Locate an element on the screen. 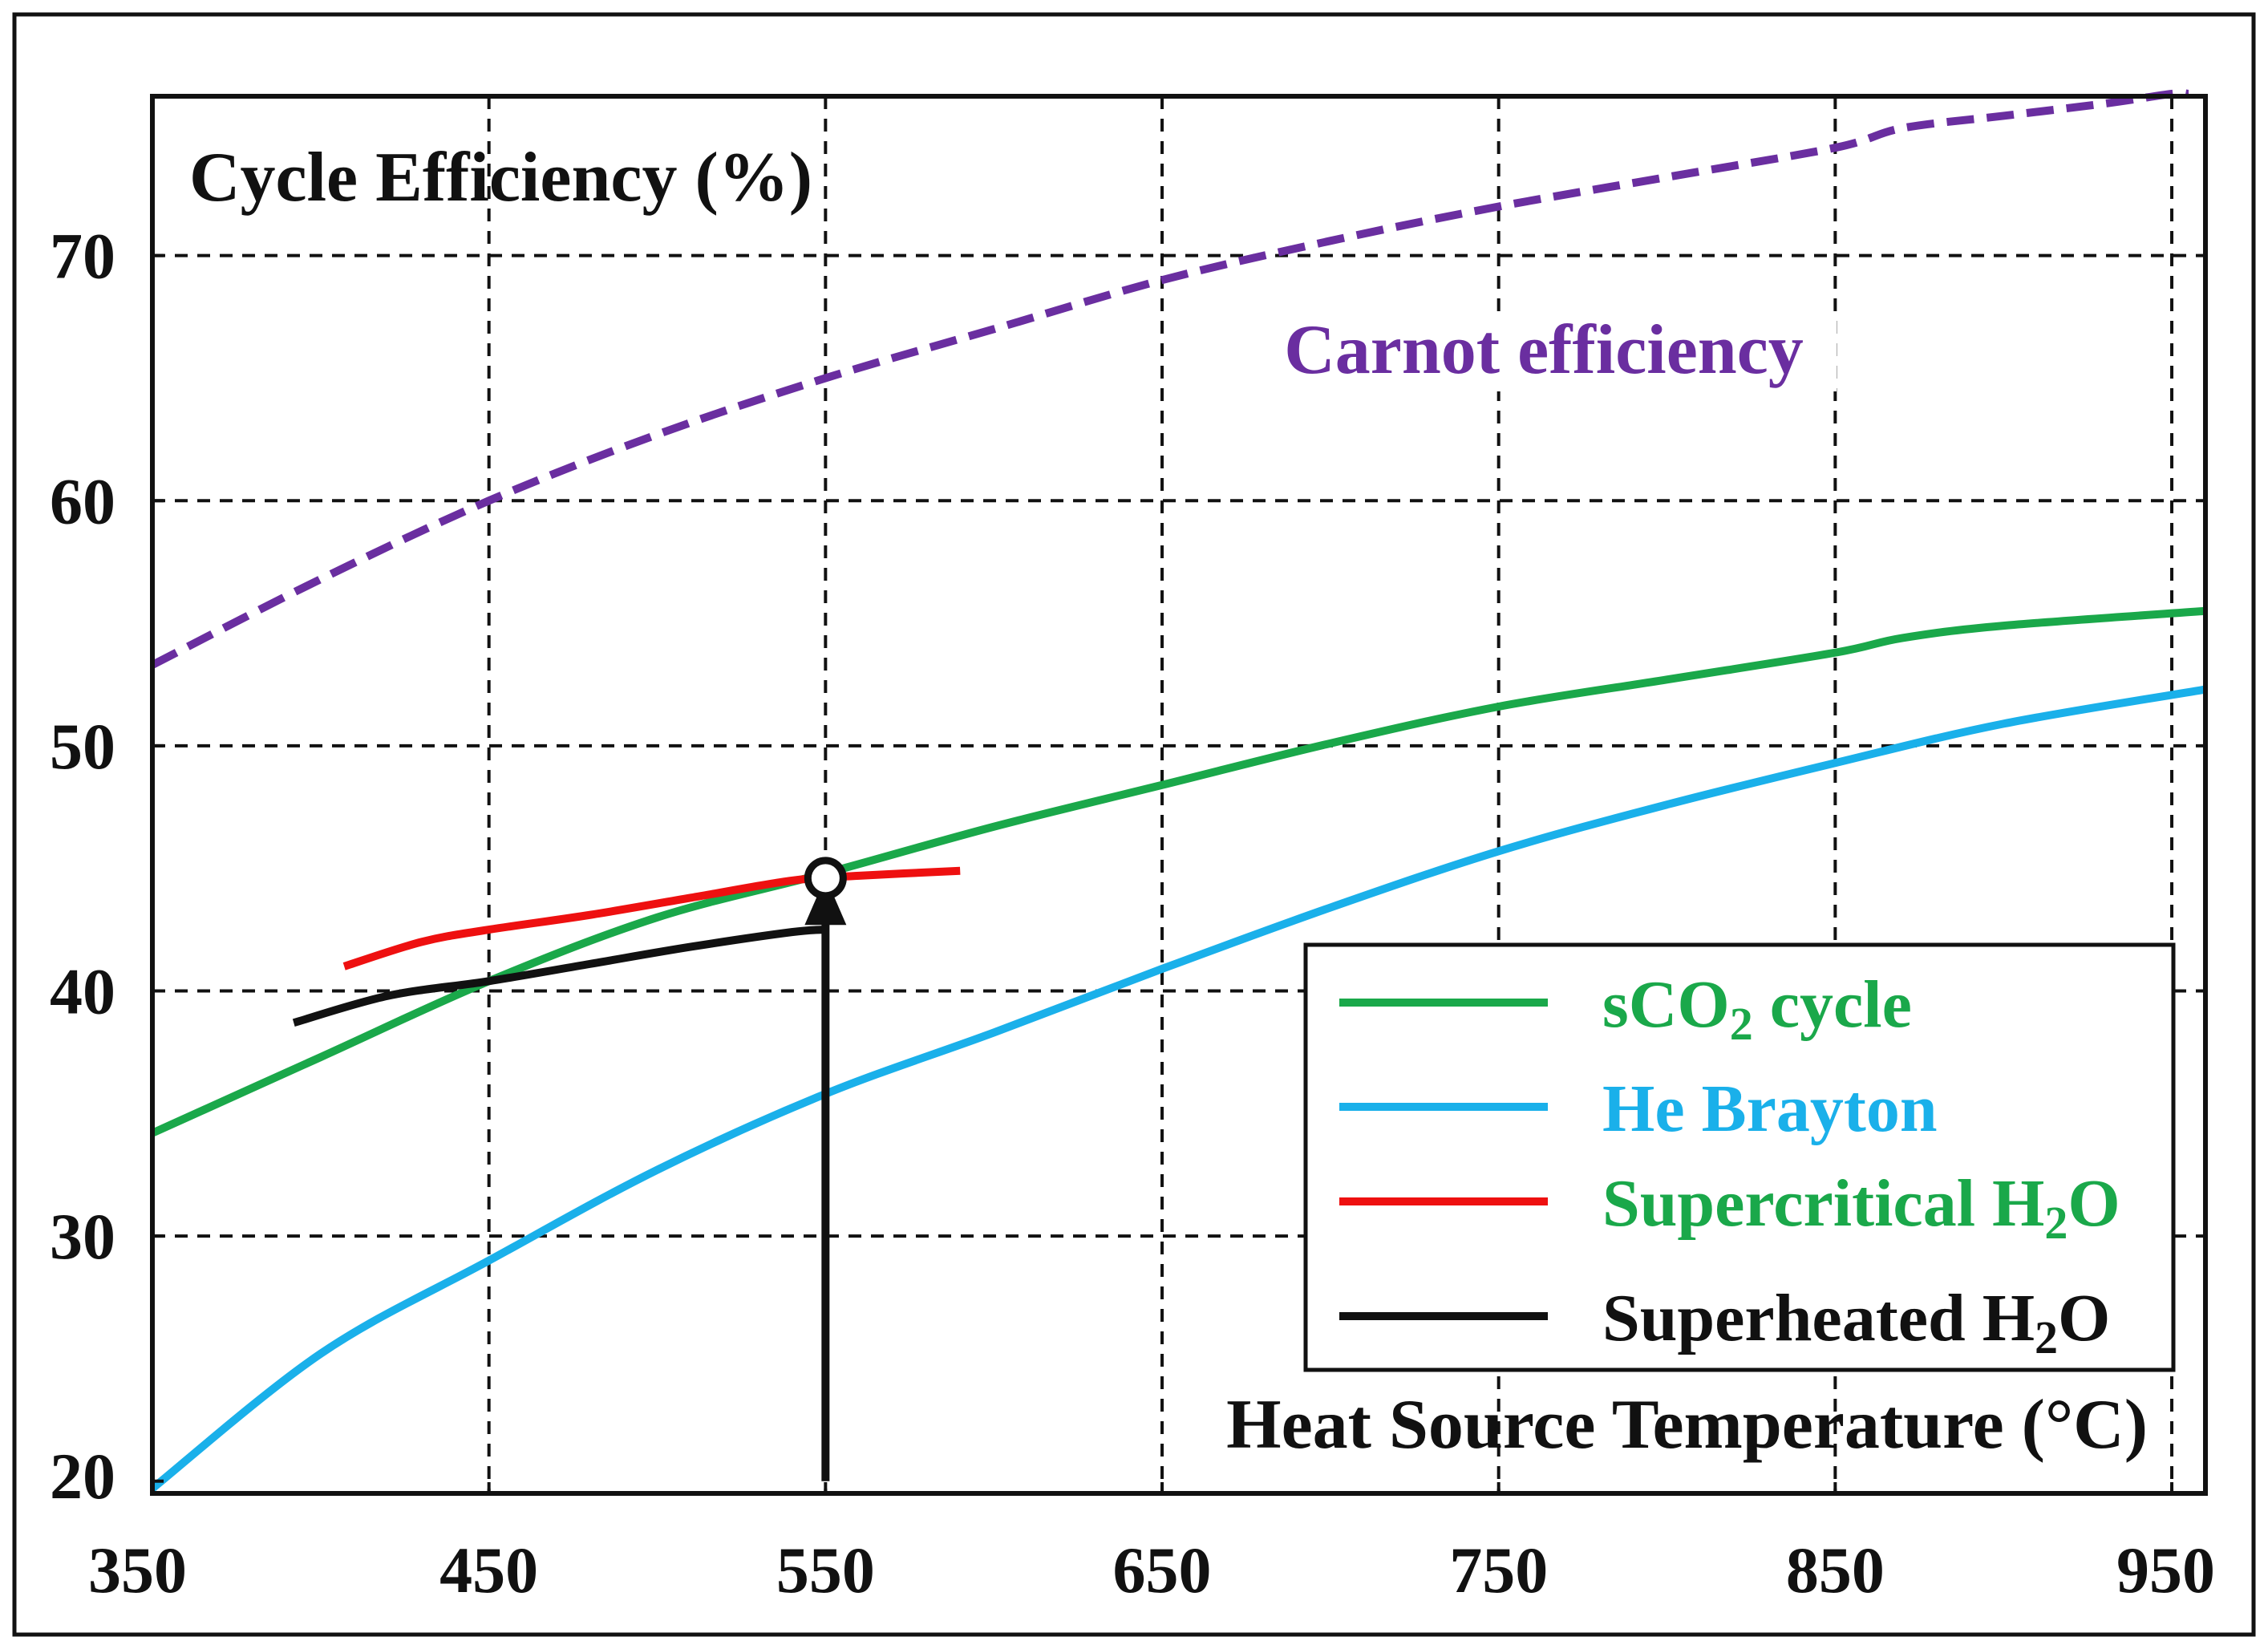  y-tick-label: 20 is located at coordinates (82, 1476).